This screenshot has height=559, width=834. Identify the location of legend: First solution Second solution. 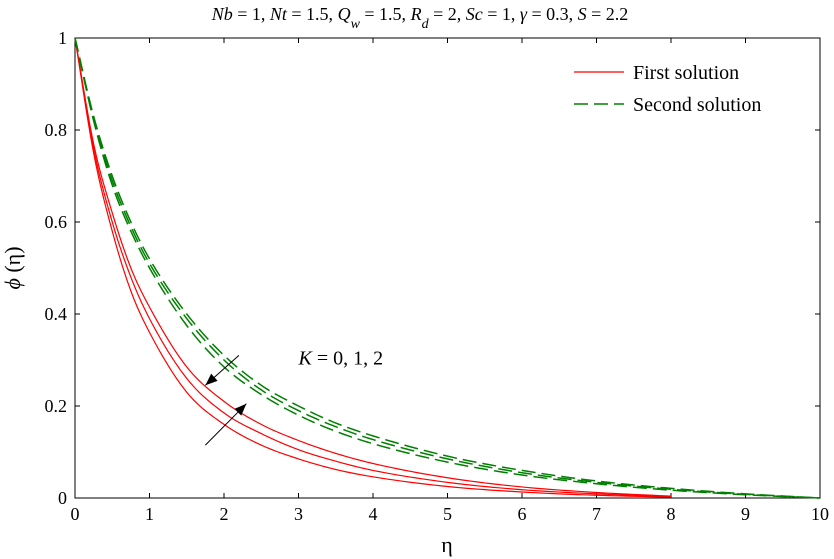
(667, 89).